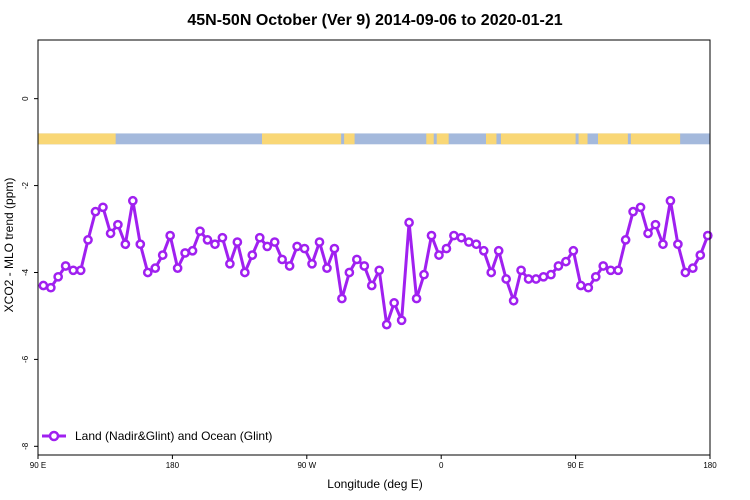 The width and height of the screenshot is (750, 500). Describe the element at coordinates (29, 273) in the screenshot. I see `y-axis: 0 -2 -4 -6 -8` at that location.